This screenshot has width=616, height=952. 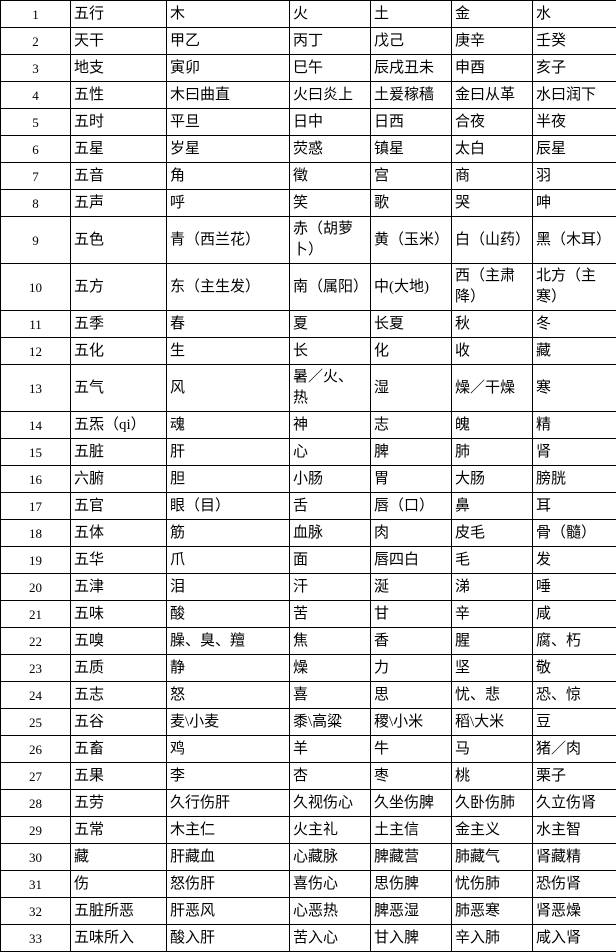 I want to click on table-cell: 敬, so click(x=574, y=668).